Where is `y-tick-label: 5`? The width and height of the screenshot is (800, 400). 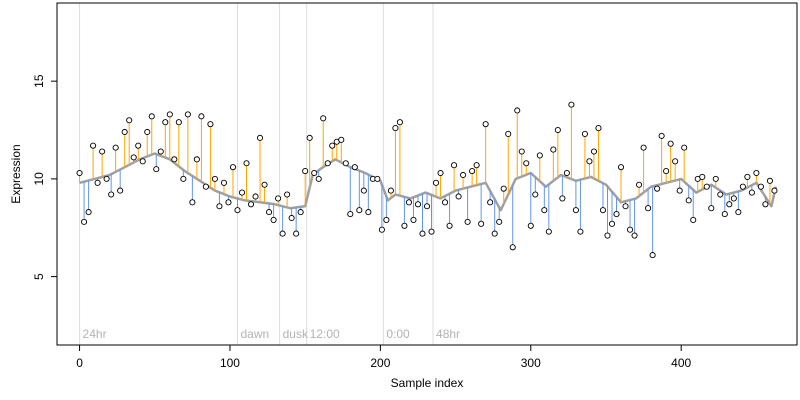 y-tick-label: 5 is located at coordinates (39, 276).